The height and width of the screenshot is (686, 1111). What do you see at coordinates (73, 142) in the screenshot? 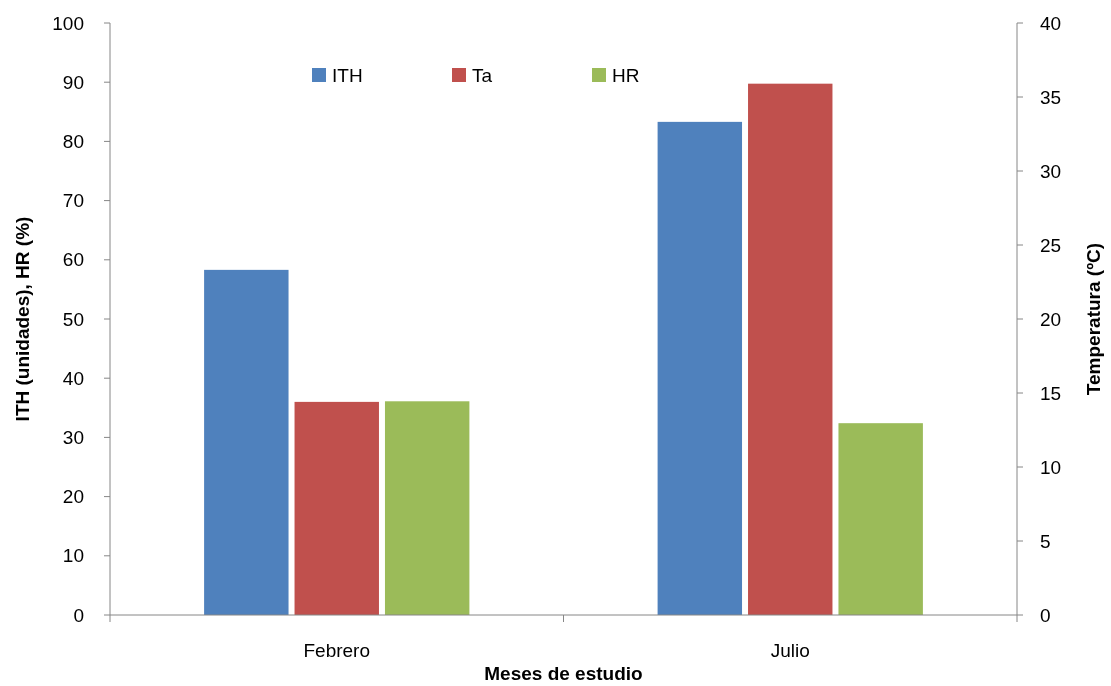
I see `y-tick-label: 80` at bounding box center [73, 142].